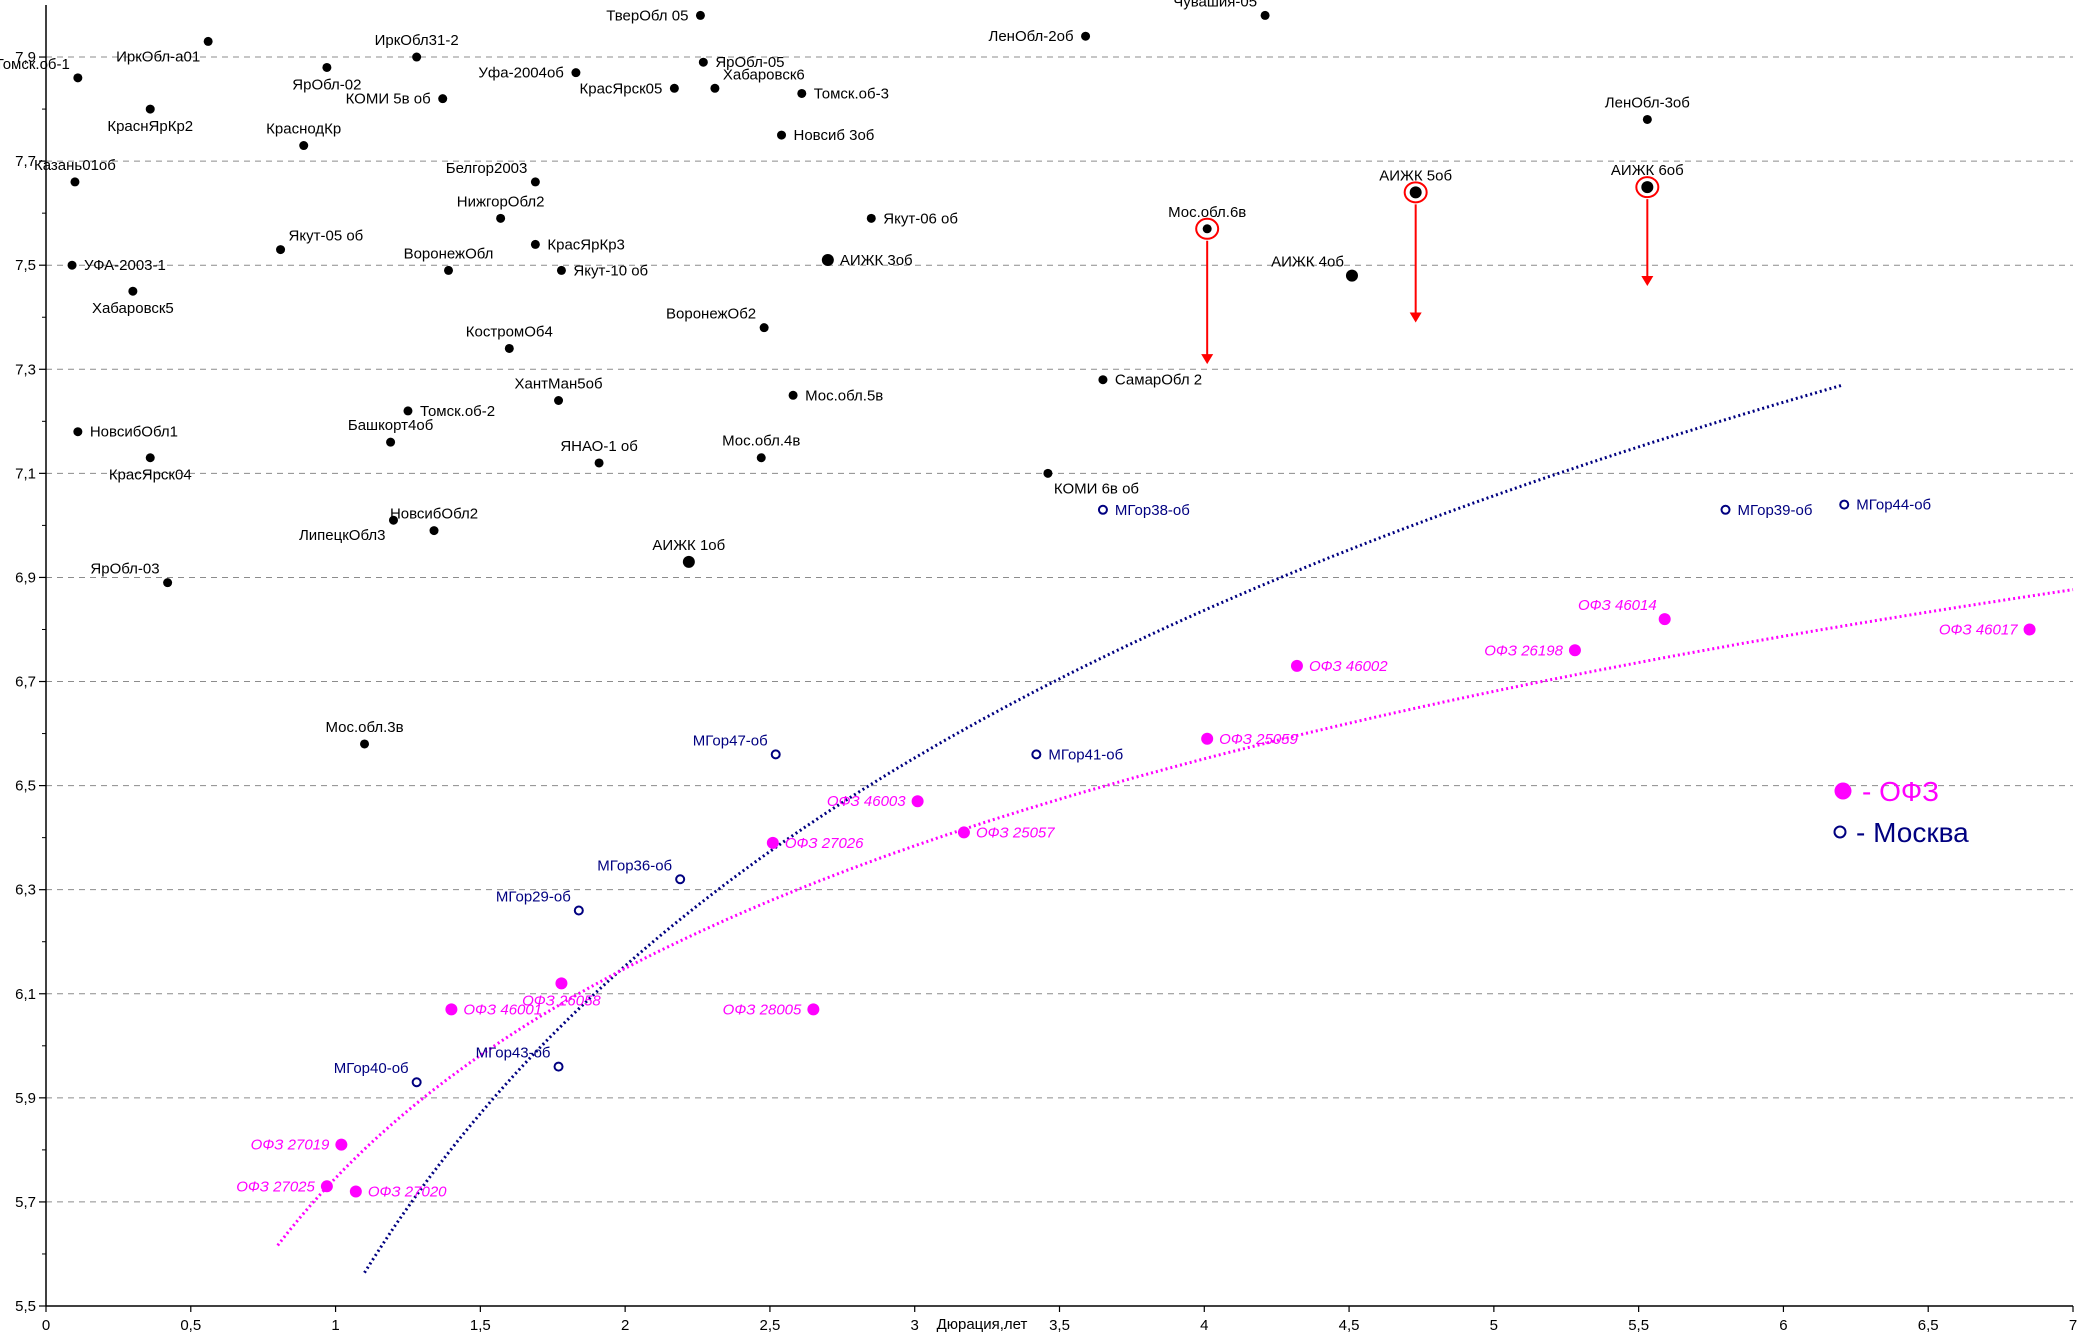 The width and height of the screenshot is (2081, 1341). I want to click on x-tick-label: 4, so click(1204, 1325).